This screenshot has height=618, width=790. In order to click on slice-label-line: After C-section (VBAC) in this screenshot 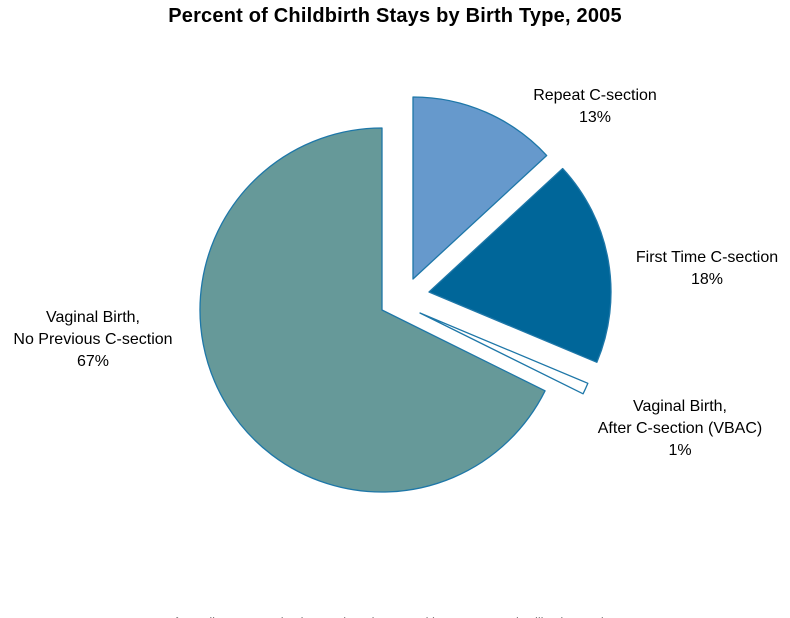, I will do `click(680, 428)`.